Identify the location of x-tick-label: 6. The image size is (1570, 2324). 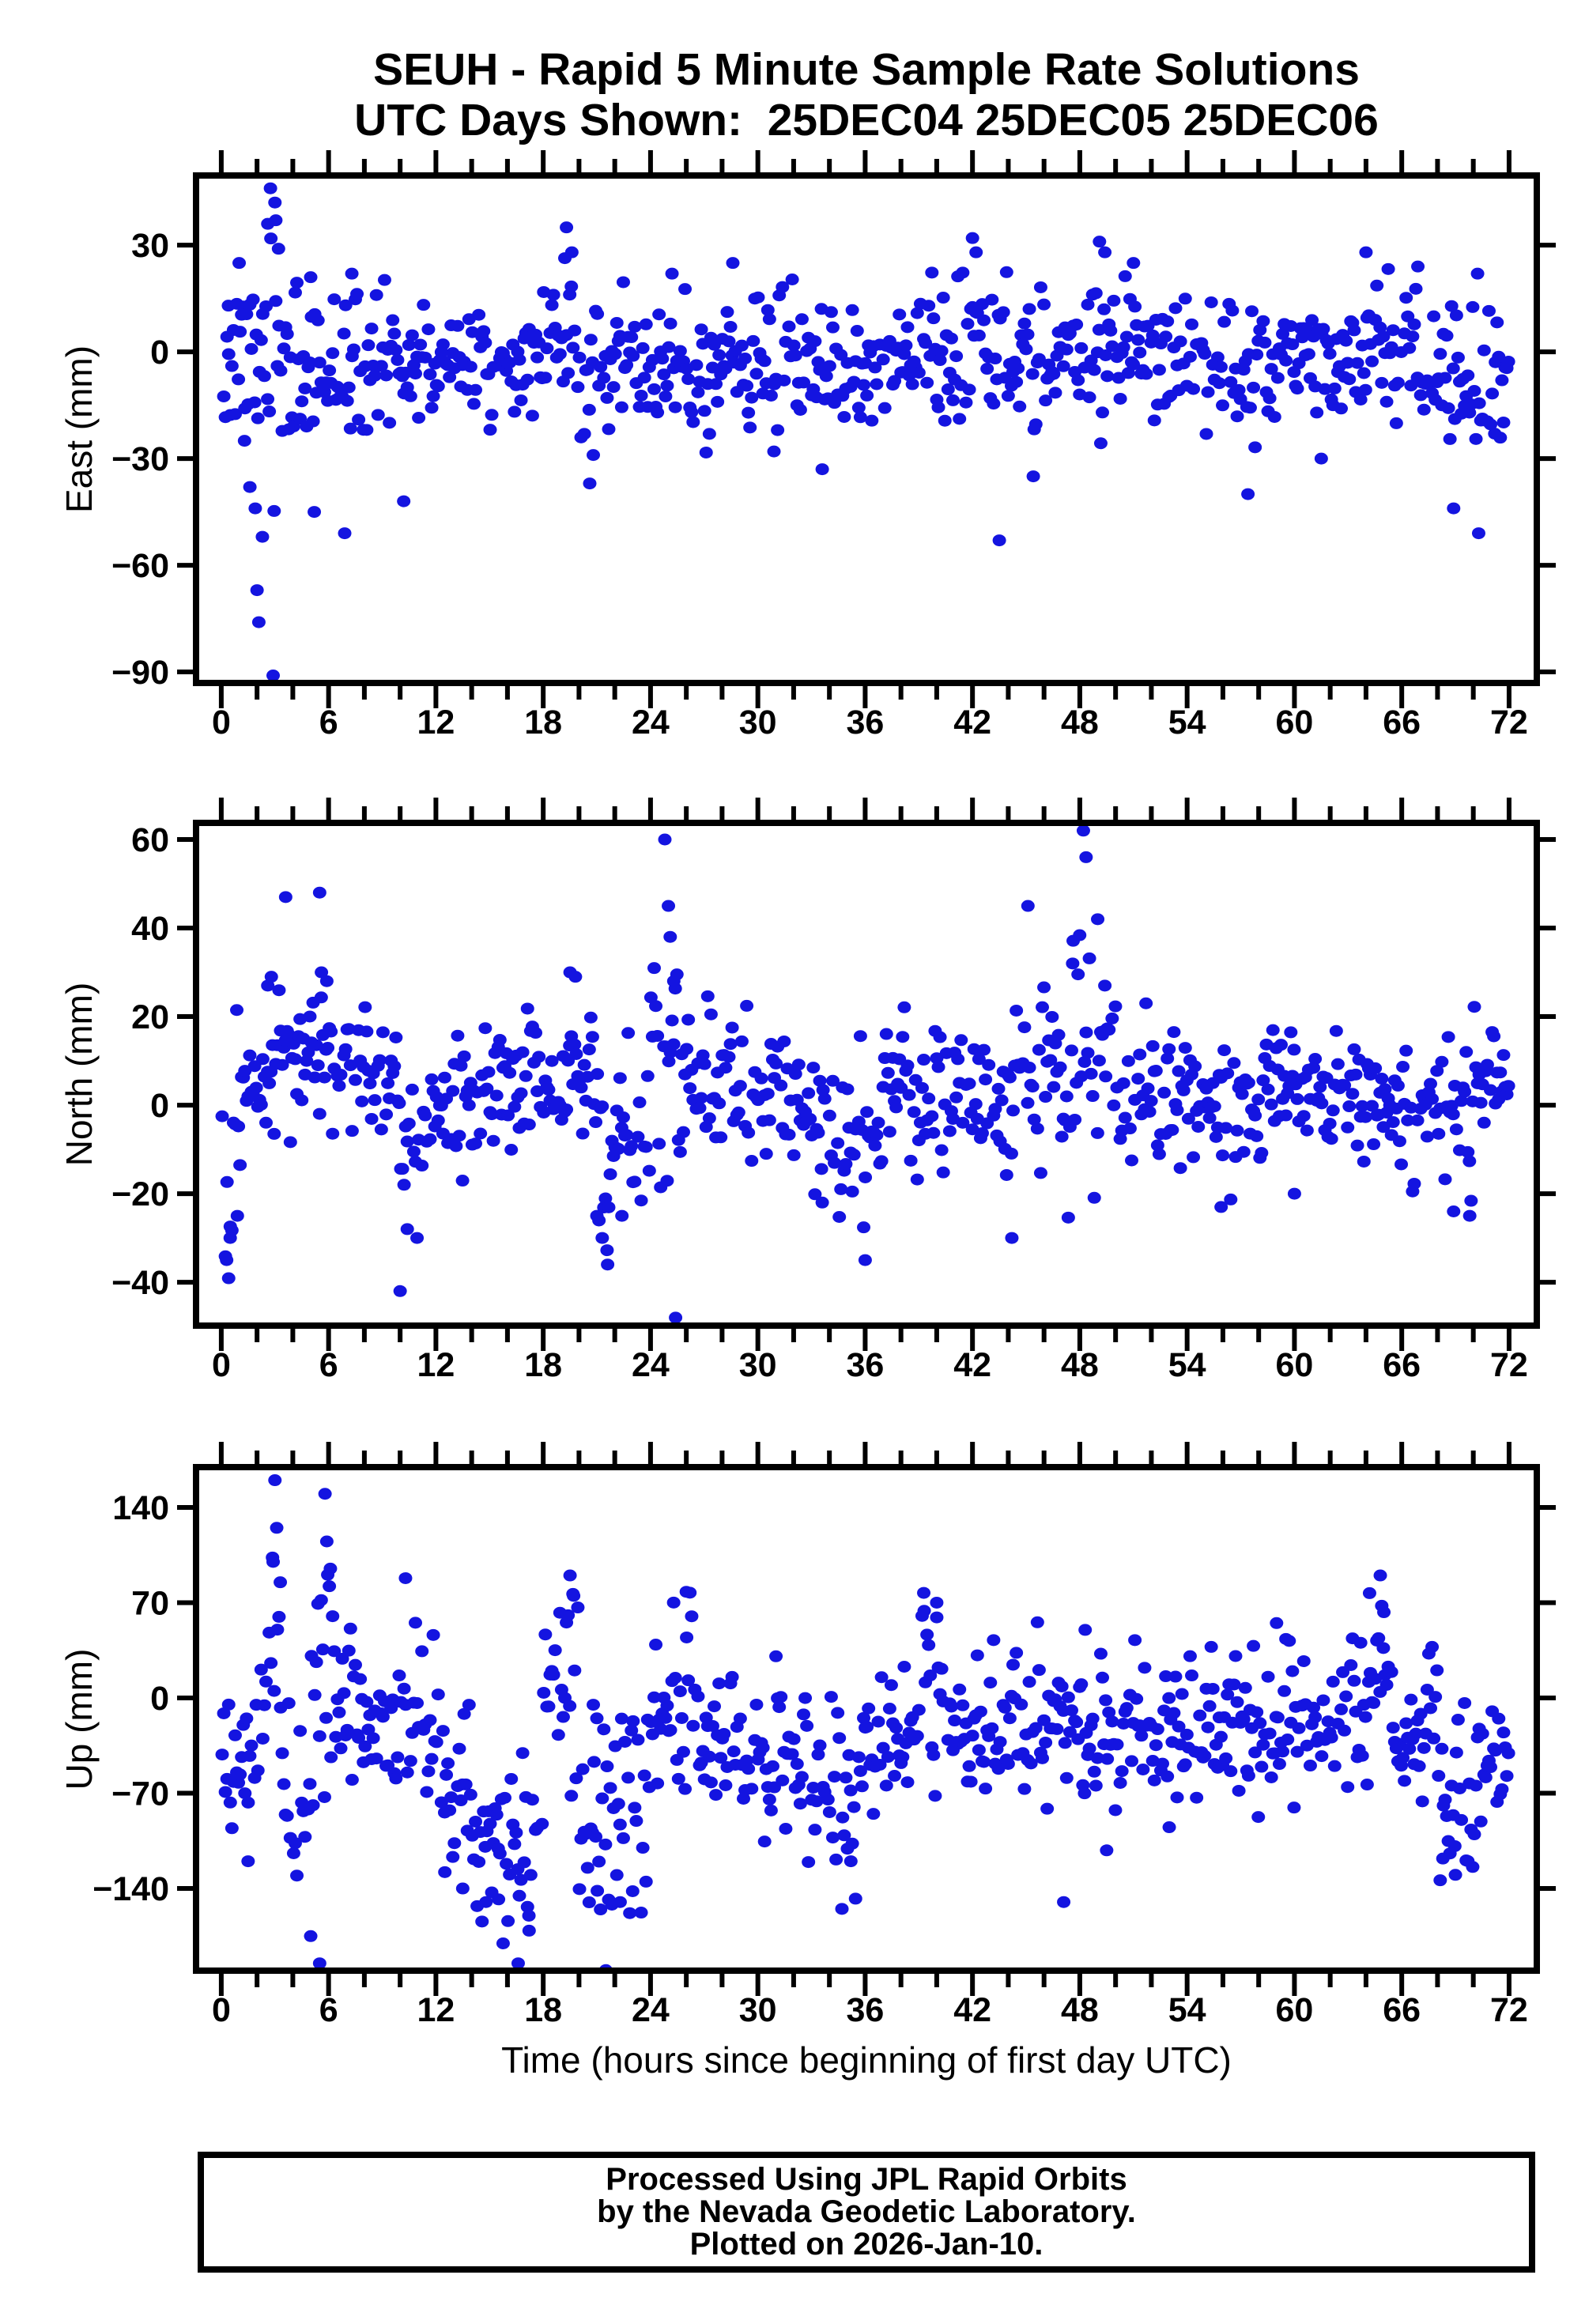
(328, 1365).